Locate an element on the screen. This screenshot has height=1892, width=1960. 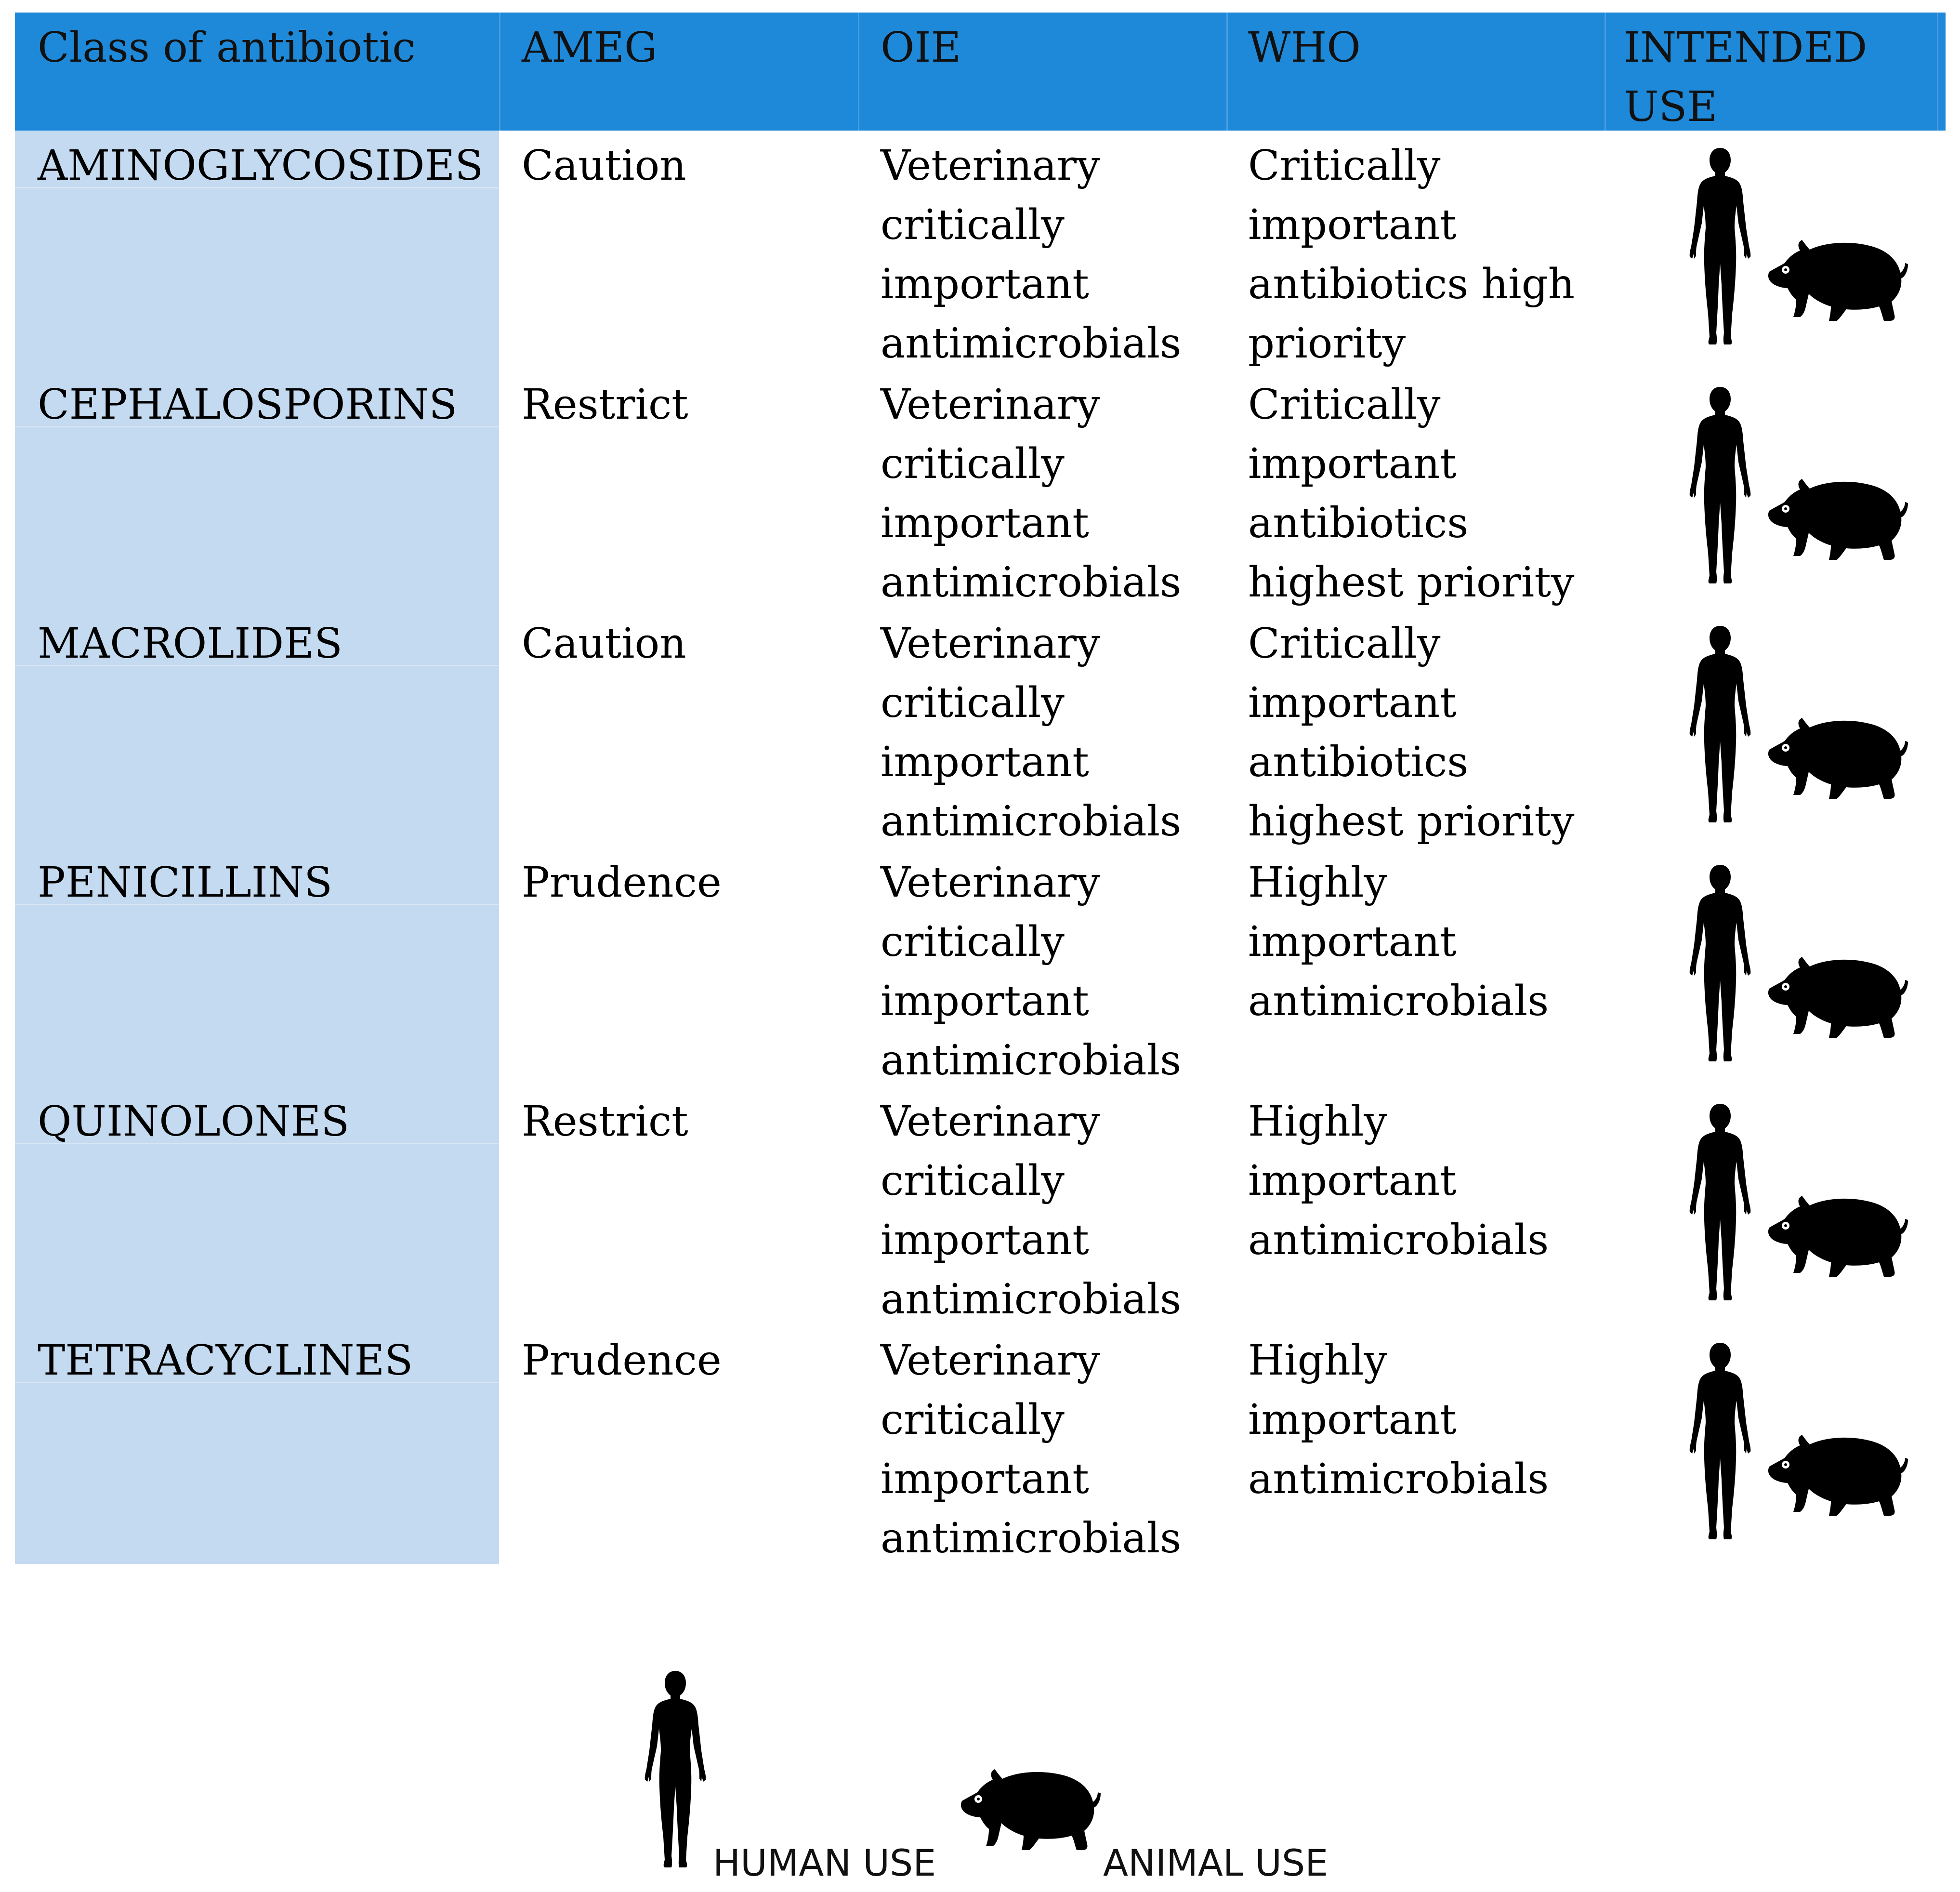
class-cell: AMINOGLYCOSIDES is located at coordinates (261, 166).